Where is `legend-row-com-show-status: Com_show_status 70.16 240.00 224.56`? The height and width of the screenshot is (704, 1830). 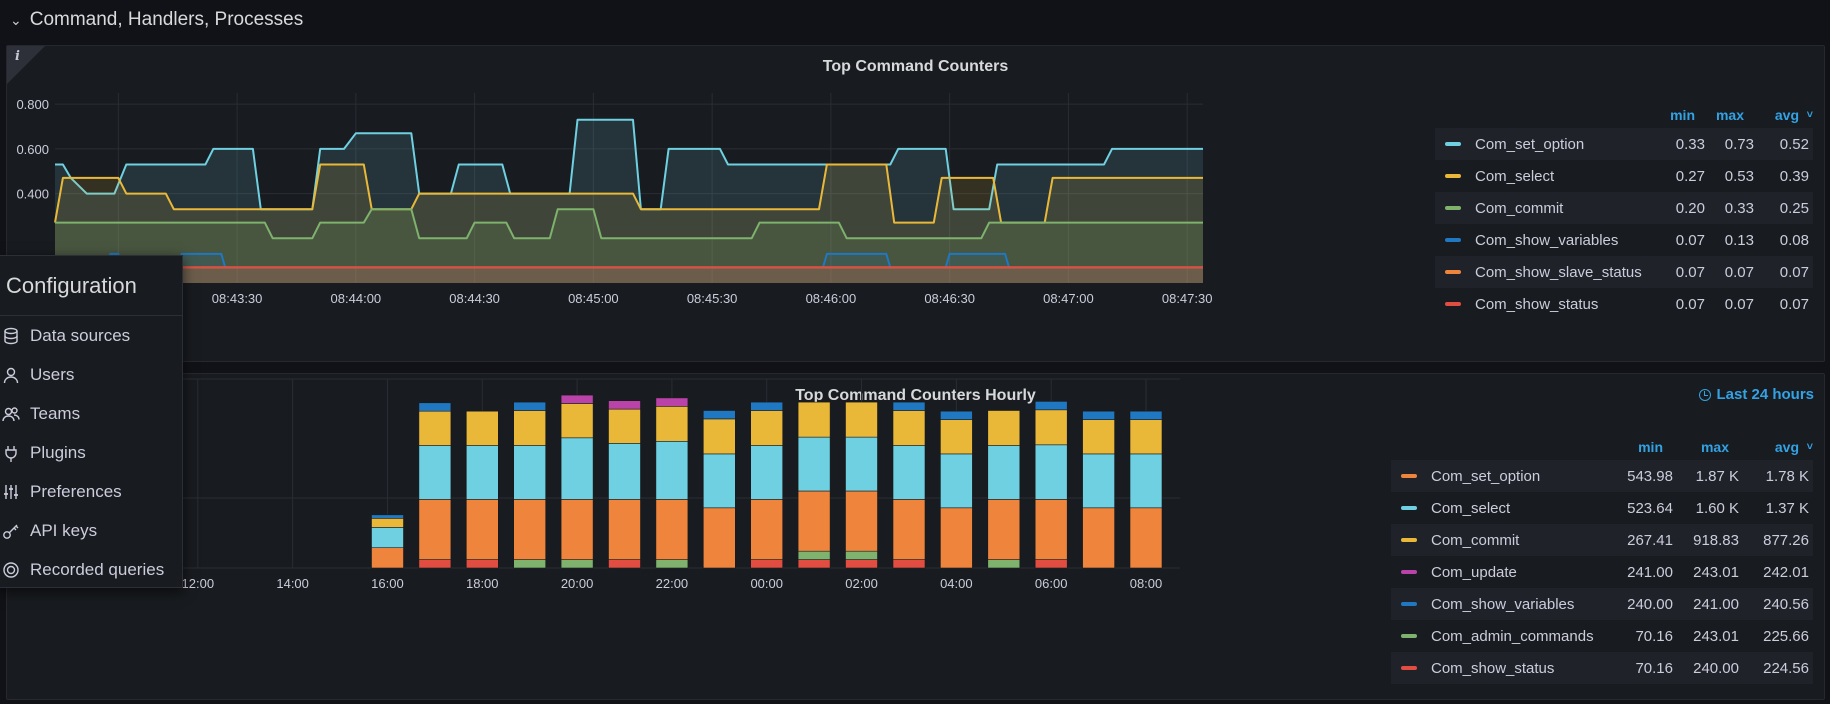 legend-row-com-show-status: Com_show_status 70.16 240.00 224.56 is located at coordinates (1602, 668).